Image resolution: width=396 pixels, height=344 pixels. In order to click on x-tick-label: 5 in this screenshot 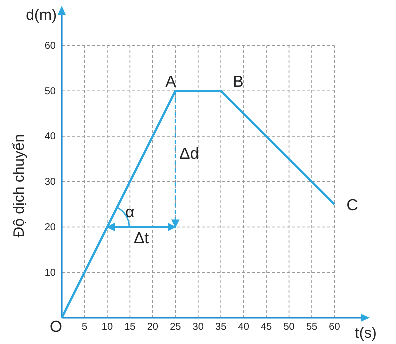, I will do `click(85, 328)`.